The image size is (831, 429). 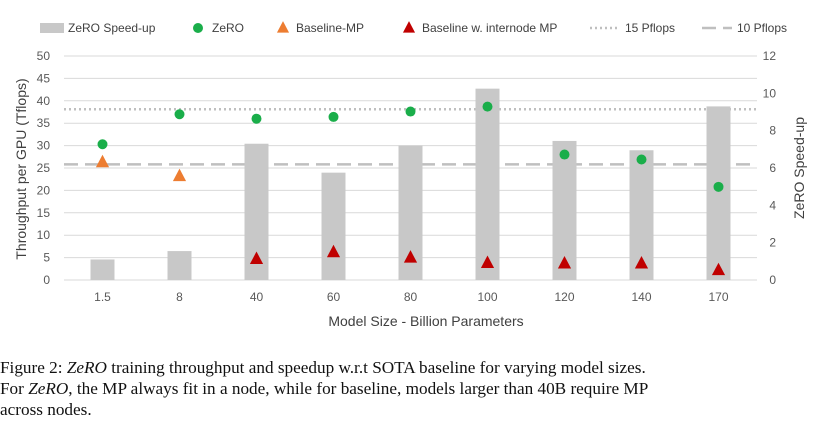 I want to click on left-axis-ticks: 0 5 10 15 20 25 30 35 40 45 50, so click(x=44, y=168).